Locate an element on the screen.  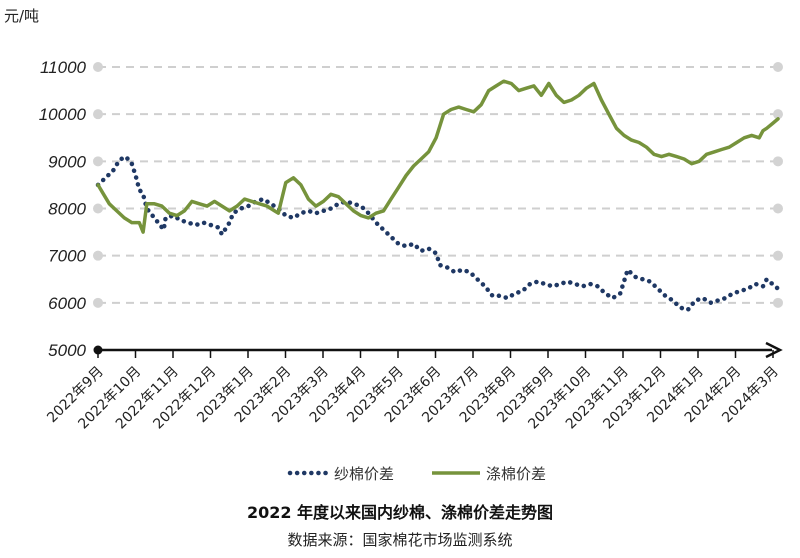
chart-source: 数据来源：国家棉花市场监测系统 is located at coordinates (399, 540).